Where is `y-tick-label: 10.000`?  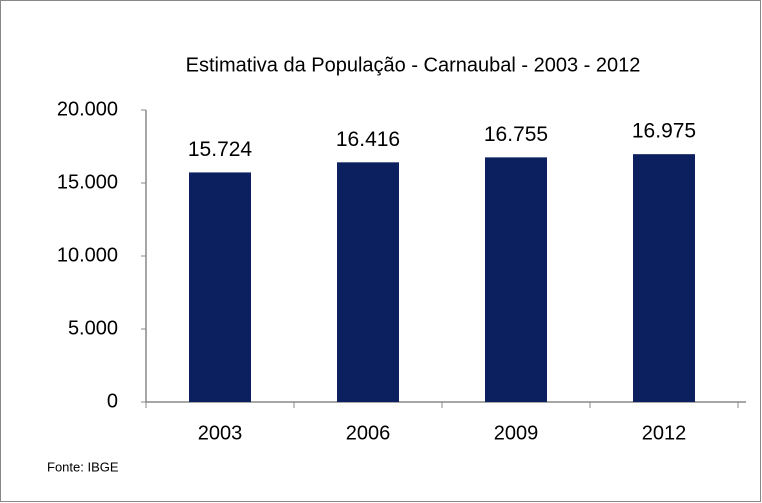
y-tick-label: 10.000 is located at coordinates (87, 255).